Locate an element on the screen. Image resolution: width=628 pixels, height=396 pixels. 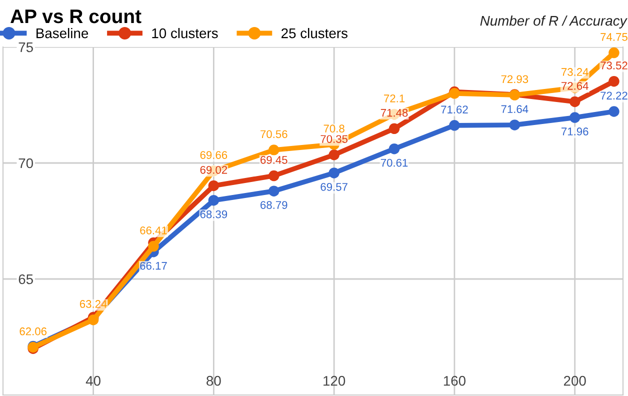
legend-label: Baseline is located at coordinates (62, 33).